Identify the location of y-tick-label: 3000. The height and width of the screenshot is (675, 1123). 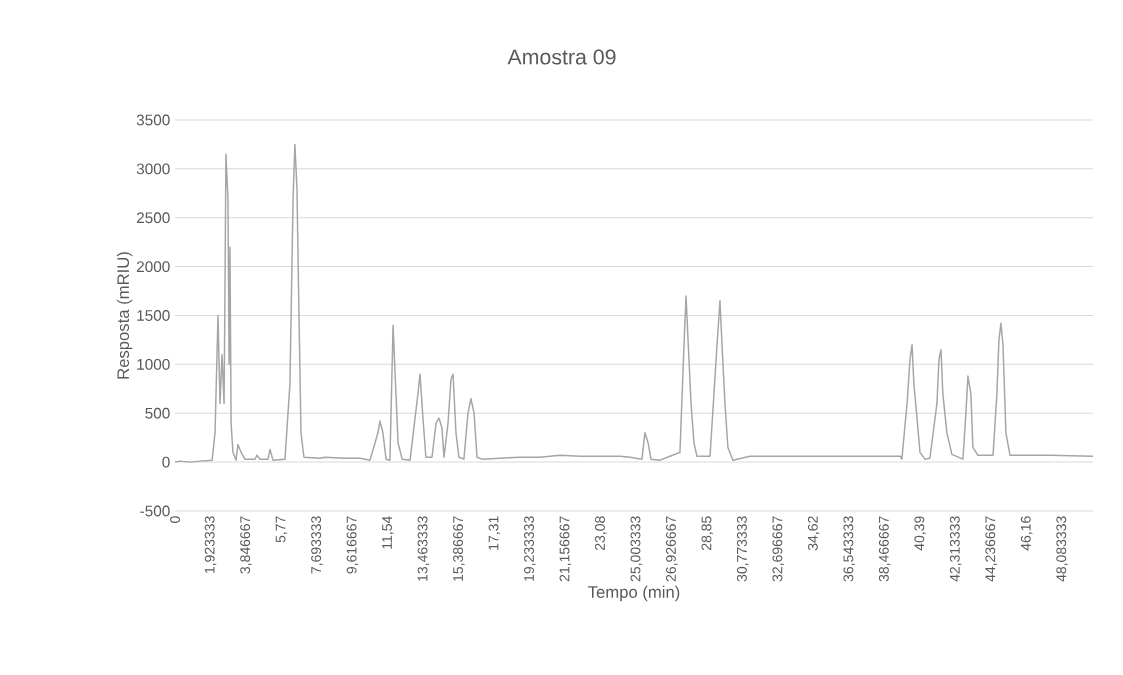
(153, 169).